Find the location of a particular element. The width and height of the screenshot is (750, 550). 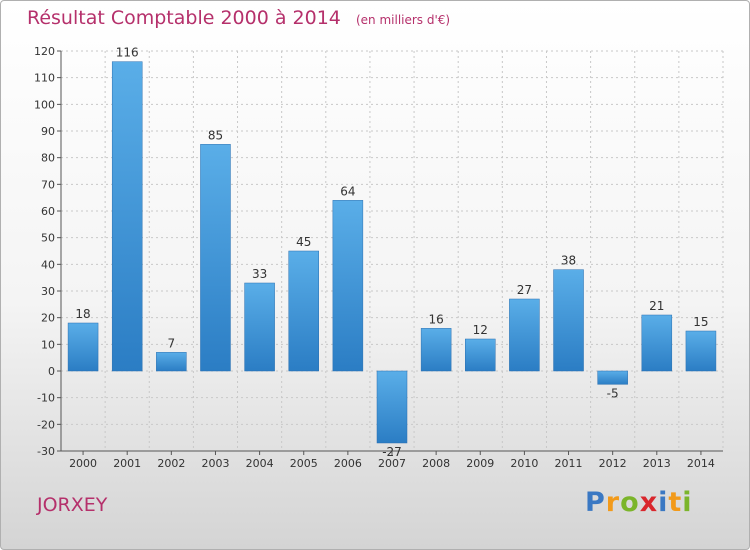

x-tick-label: 2001 is located at coordinates (127, 463).